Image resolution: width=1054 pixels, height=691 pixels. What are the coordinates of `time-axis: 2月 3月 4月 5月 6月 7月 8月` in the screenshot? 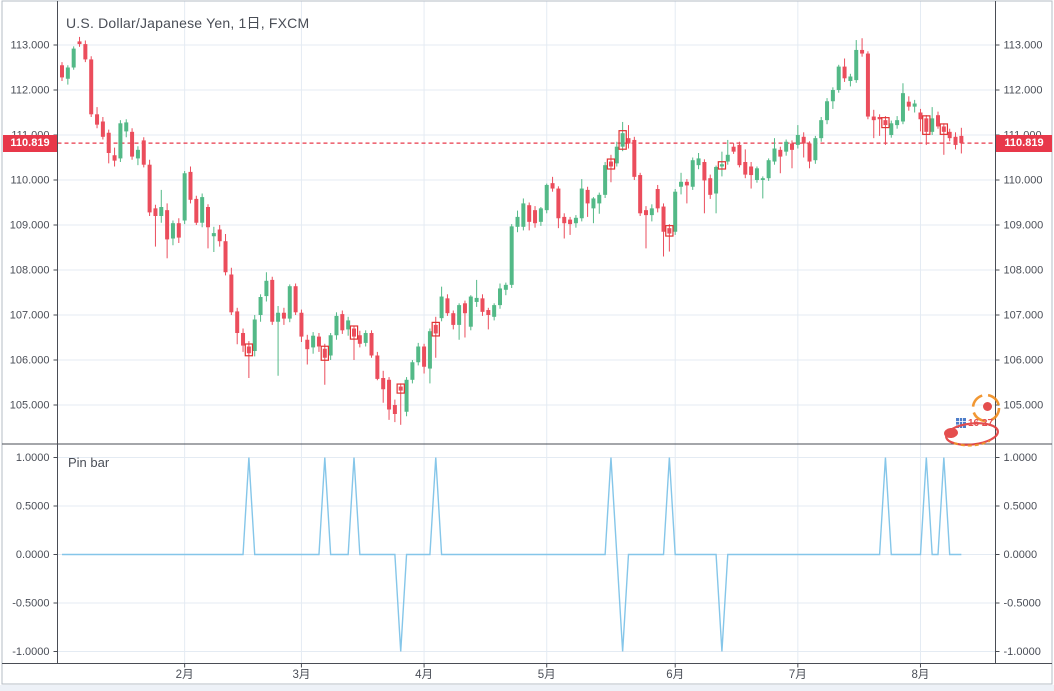 It's located at (553, 672).